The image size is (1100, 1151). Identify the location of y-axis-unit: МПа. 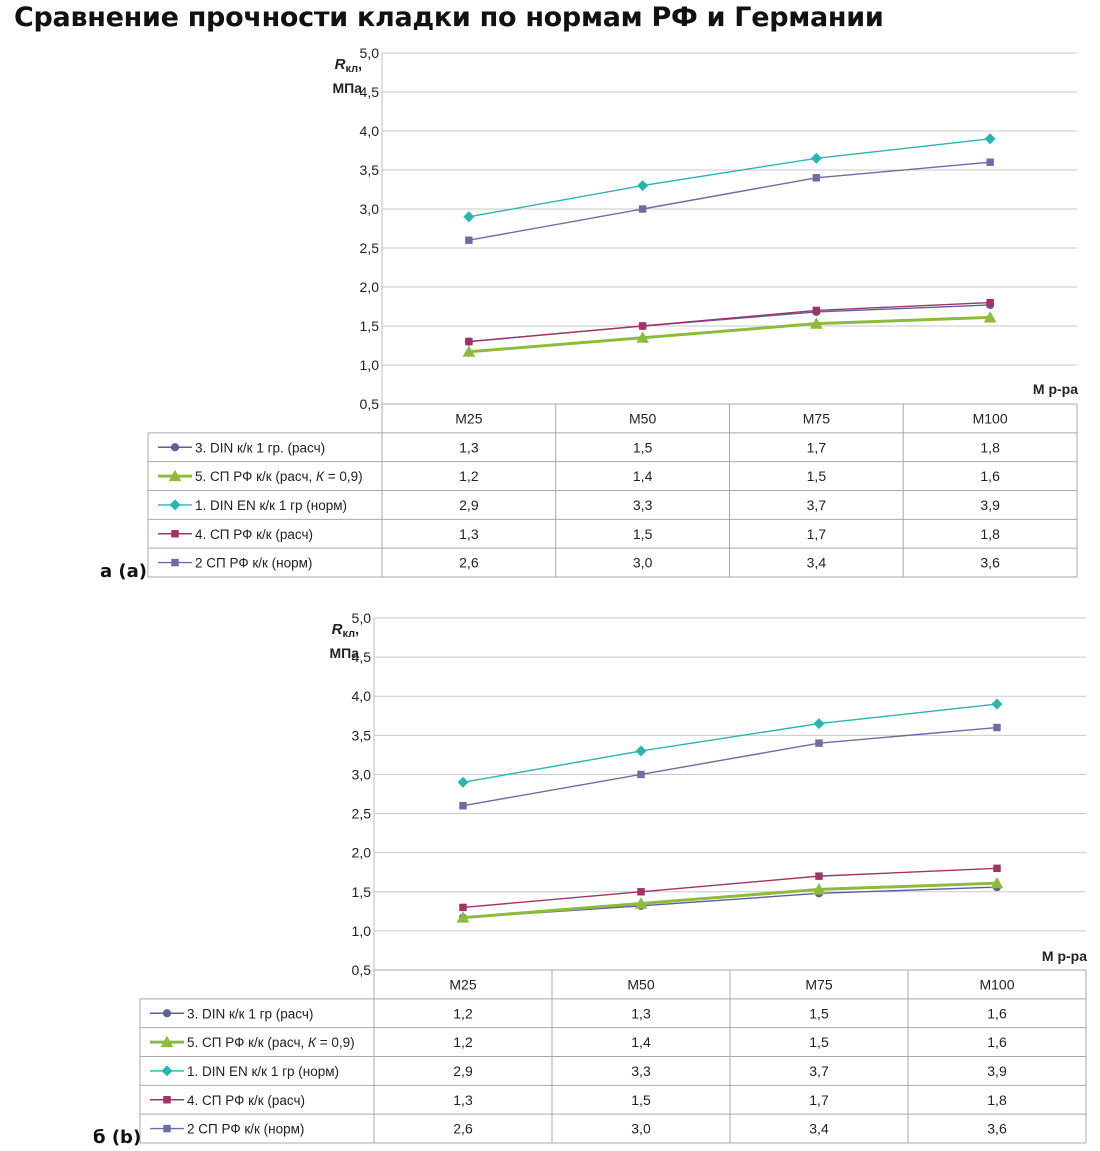
(344, 653).